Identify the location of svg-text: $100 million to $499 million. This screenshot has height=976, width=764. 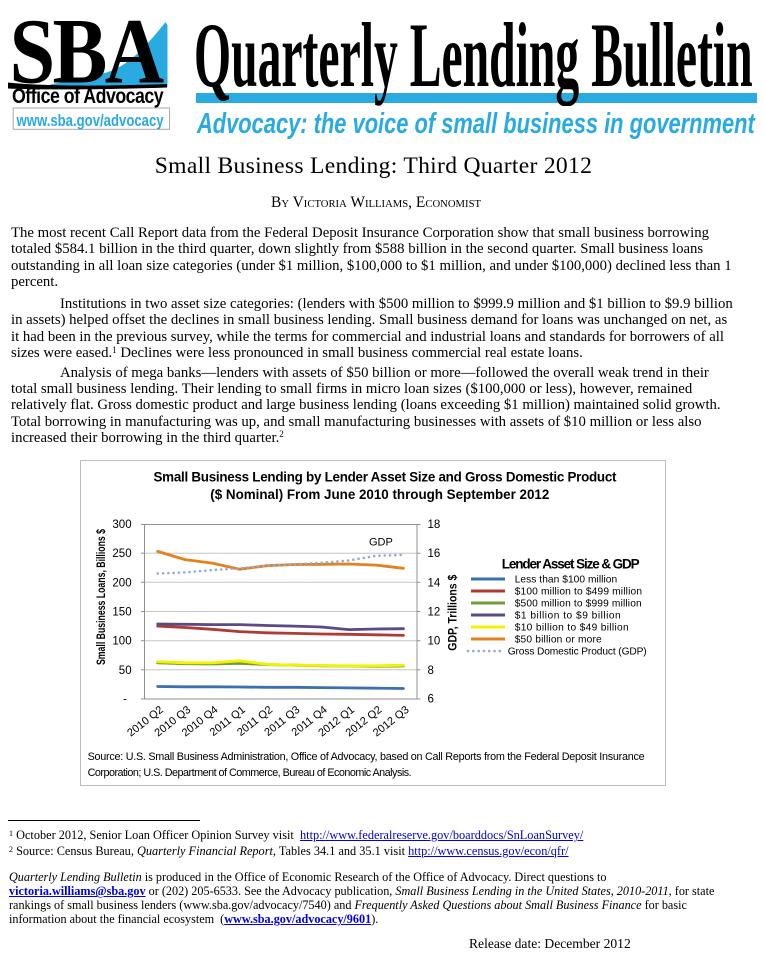
(578, 592).